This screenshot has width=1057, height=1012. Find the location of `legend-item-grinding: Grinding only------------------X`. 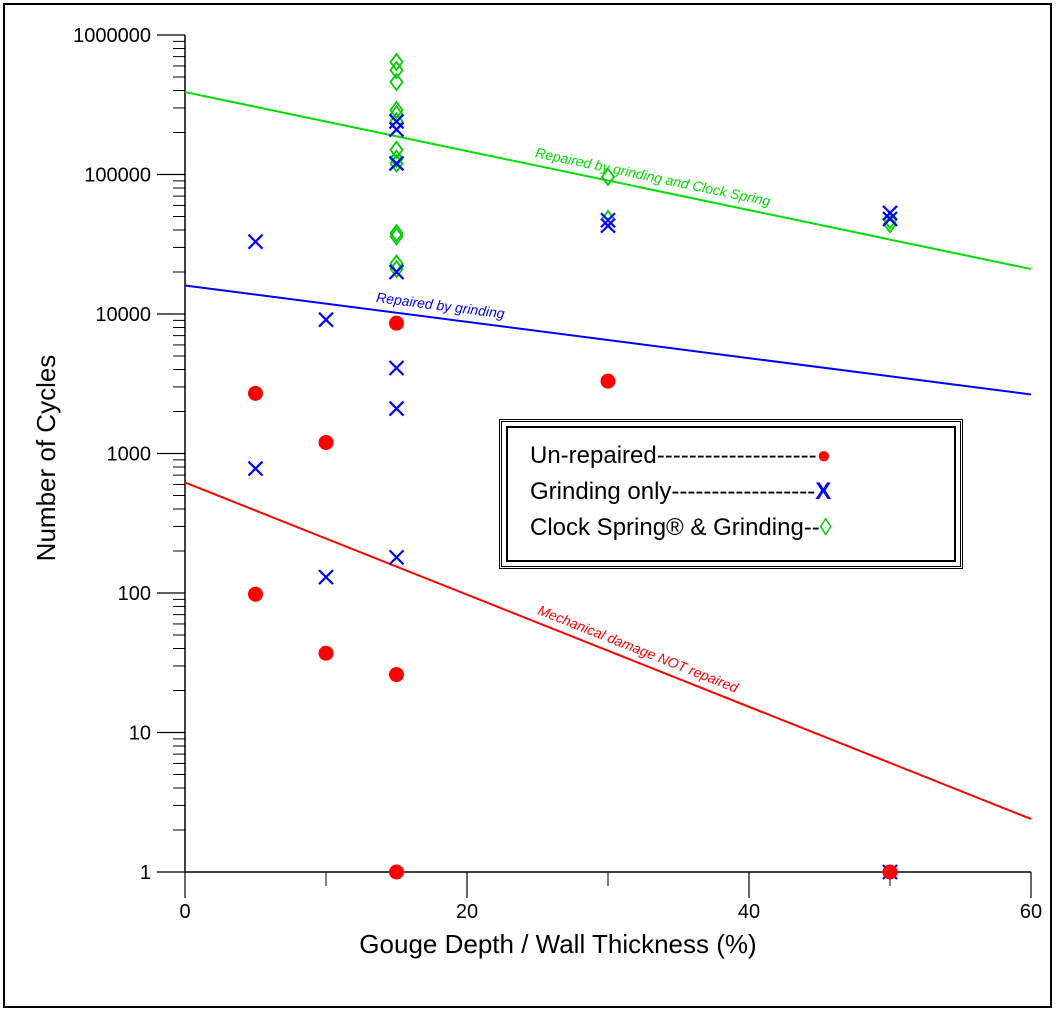

legend-item-grinding: Grinding only------------------X is located at coordinates (680, 492).